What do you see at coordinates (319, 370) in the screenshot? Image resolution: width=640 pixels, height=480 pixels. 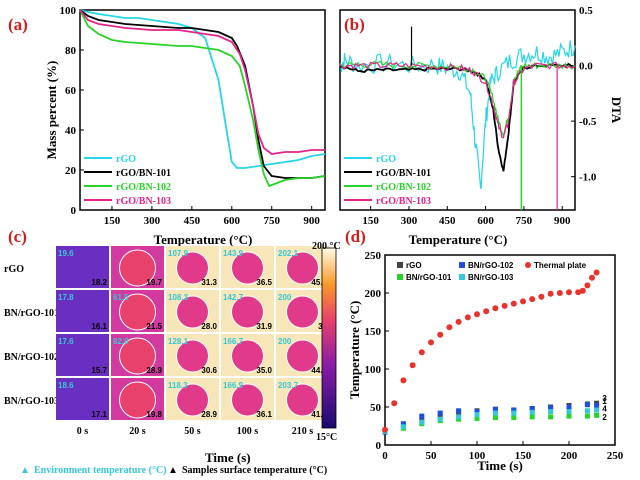 I see `surface-value: 44.4` at bounding box center [319, 370].